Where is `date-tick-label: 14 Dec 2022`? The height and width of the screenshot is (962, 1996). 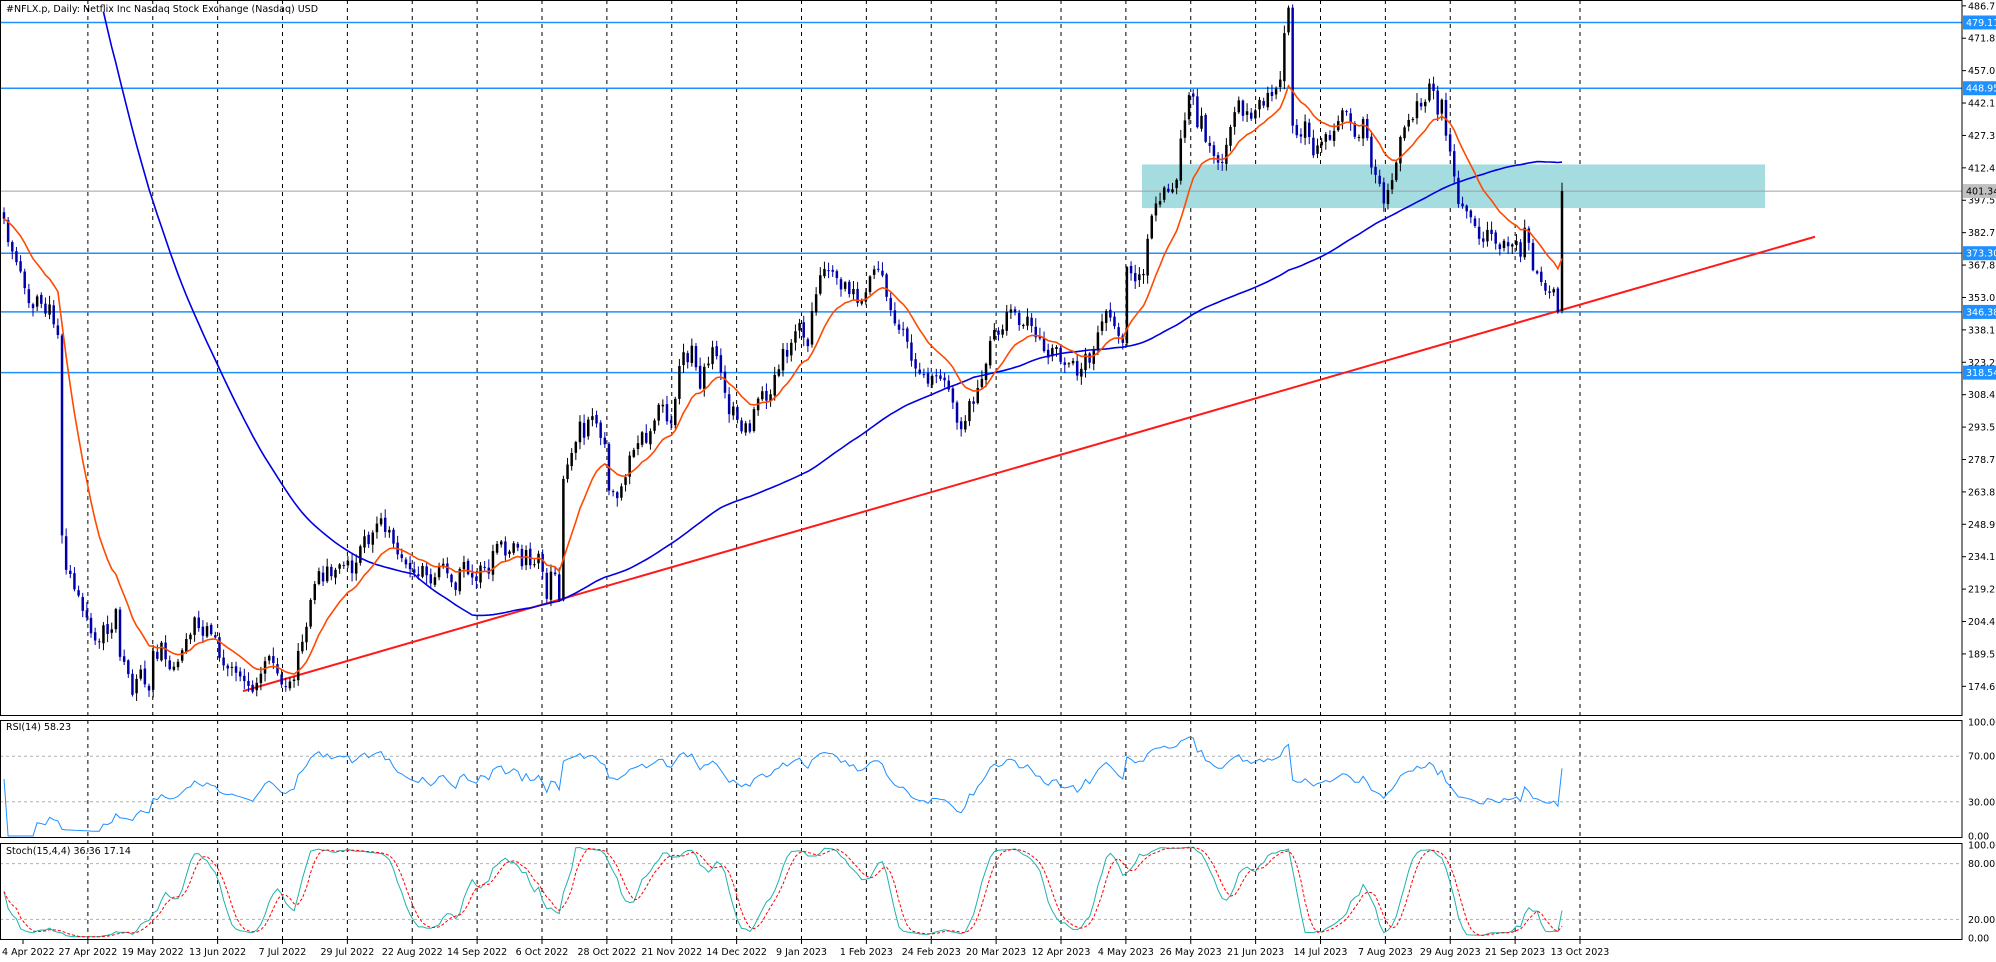 date-tick-label: 14 Dec 2022 is located at coordinates (736, 952).